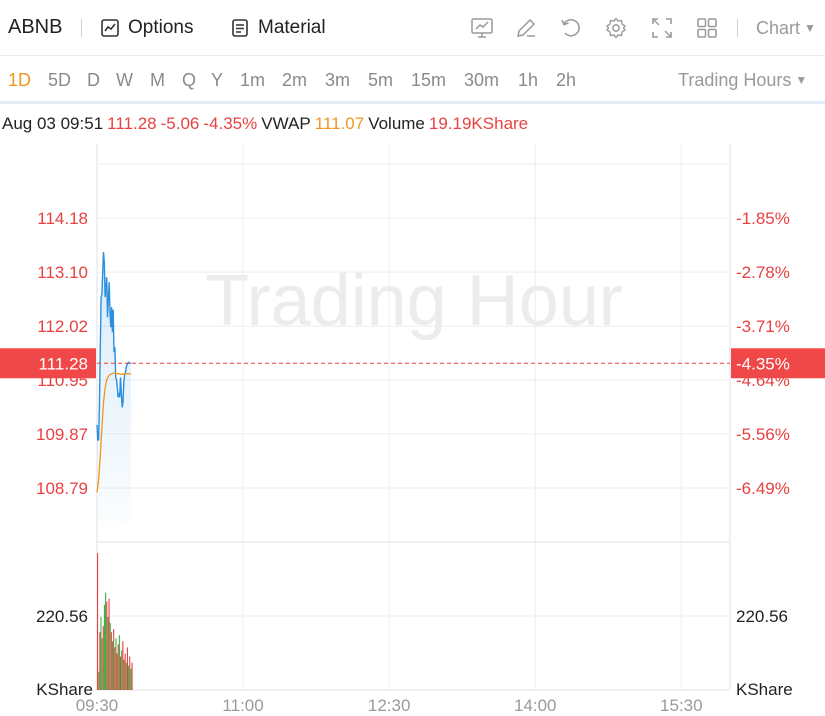 This screenshot has height=716, width=825. Describe the element at coordinates (62, 218) in the screenshot. I see `price-tick-label: 114.18` at that location.